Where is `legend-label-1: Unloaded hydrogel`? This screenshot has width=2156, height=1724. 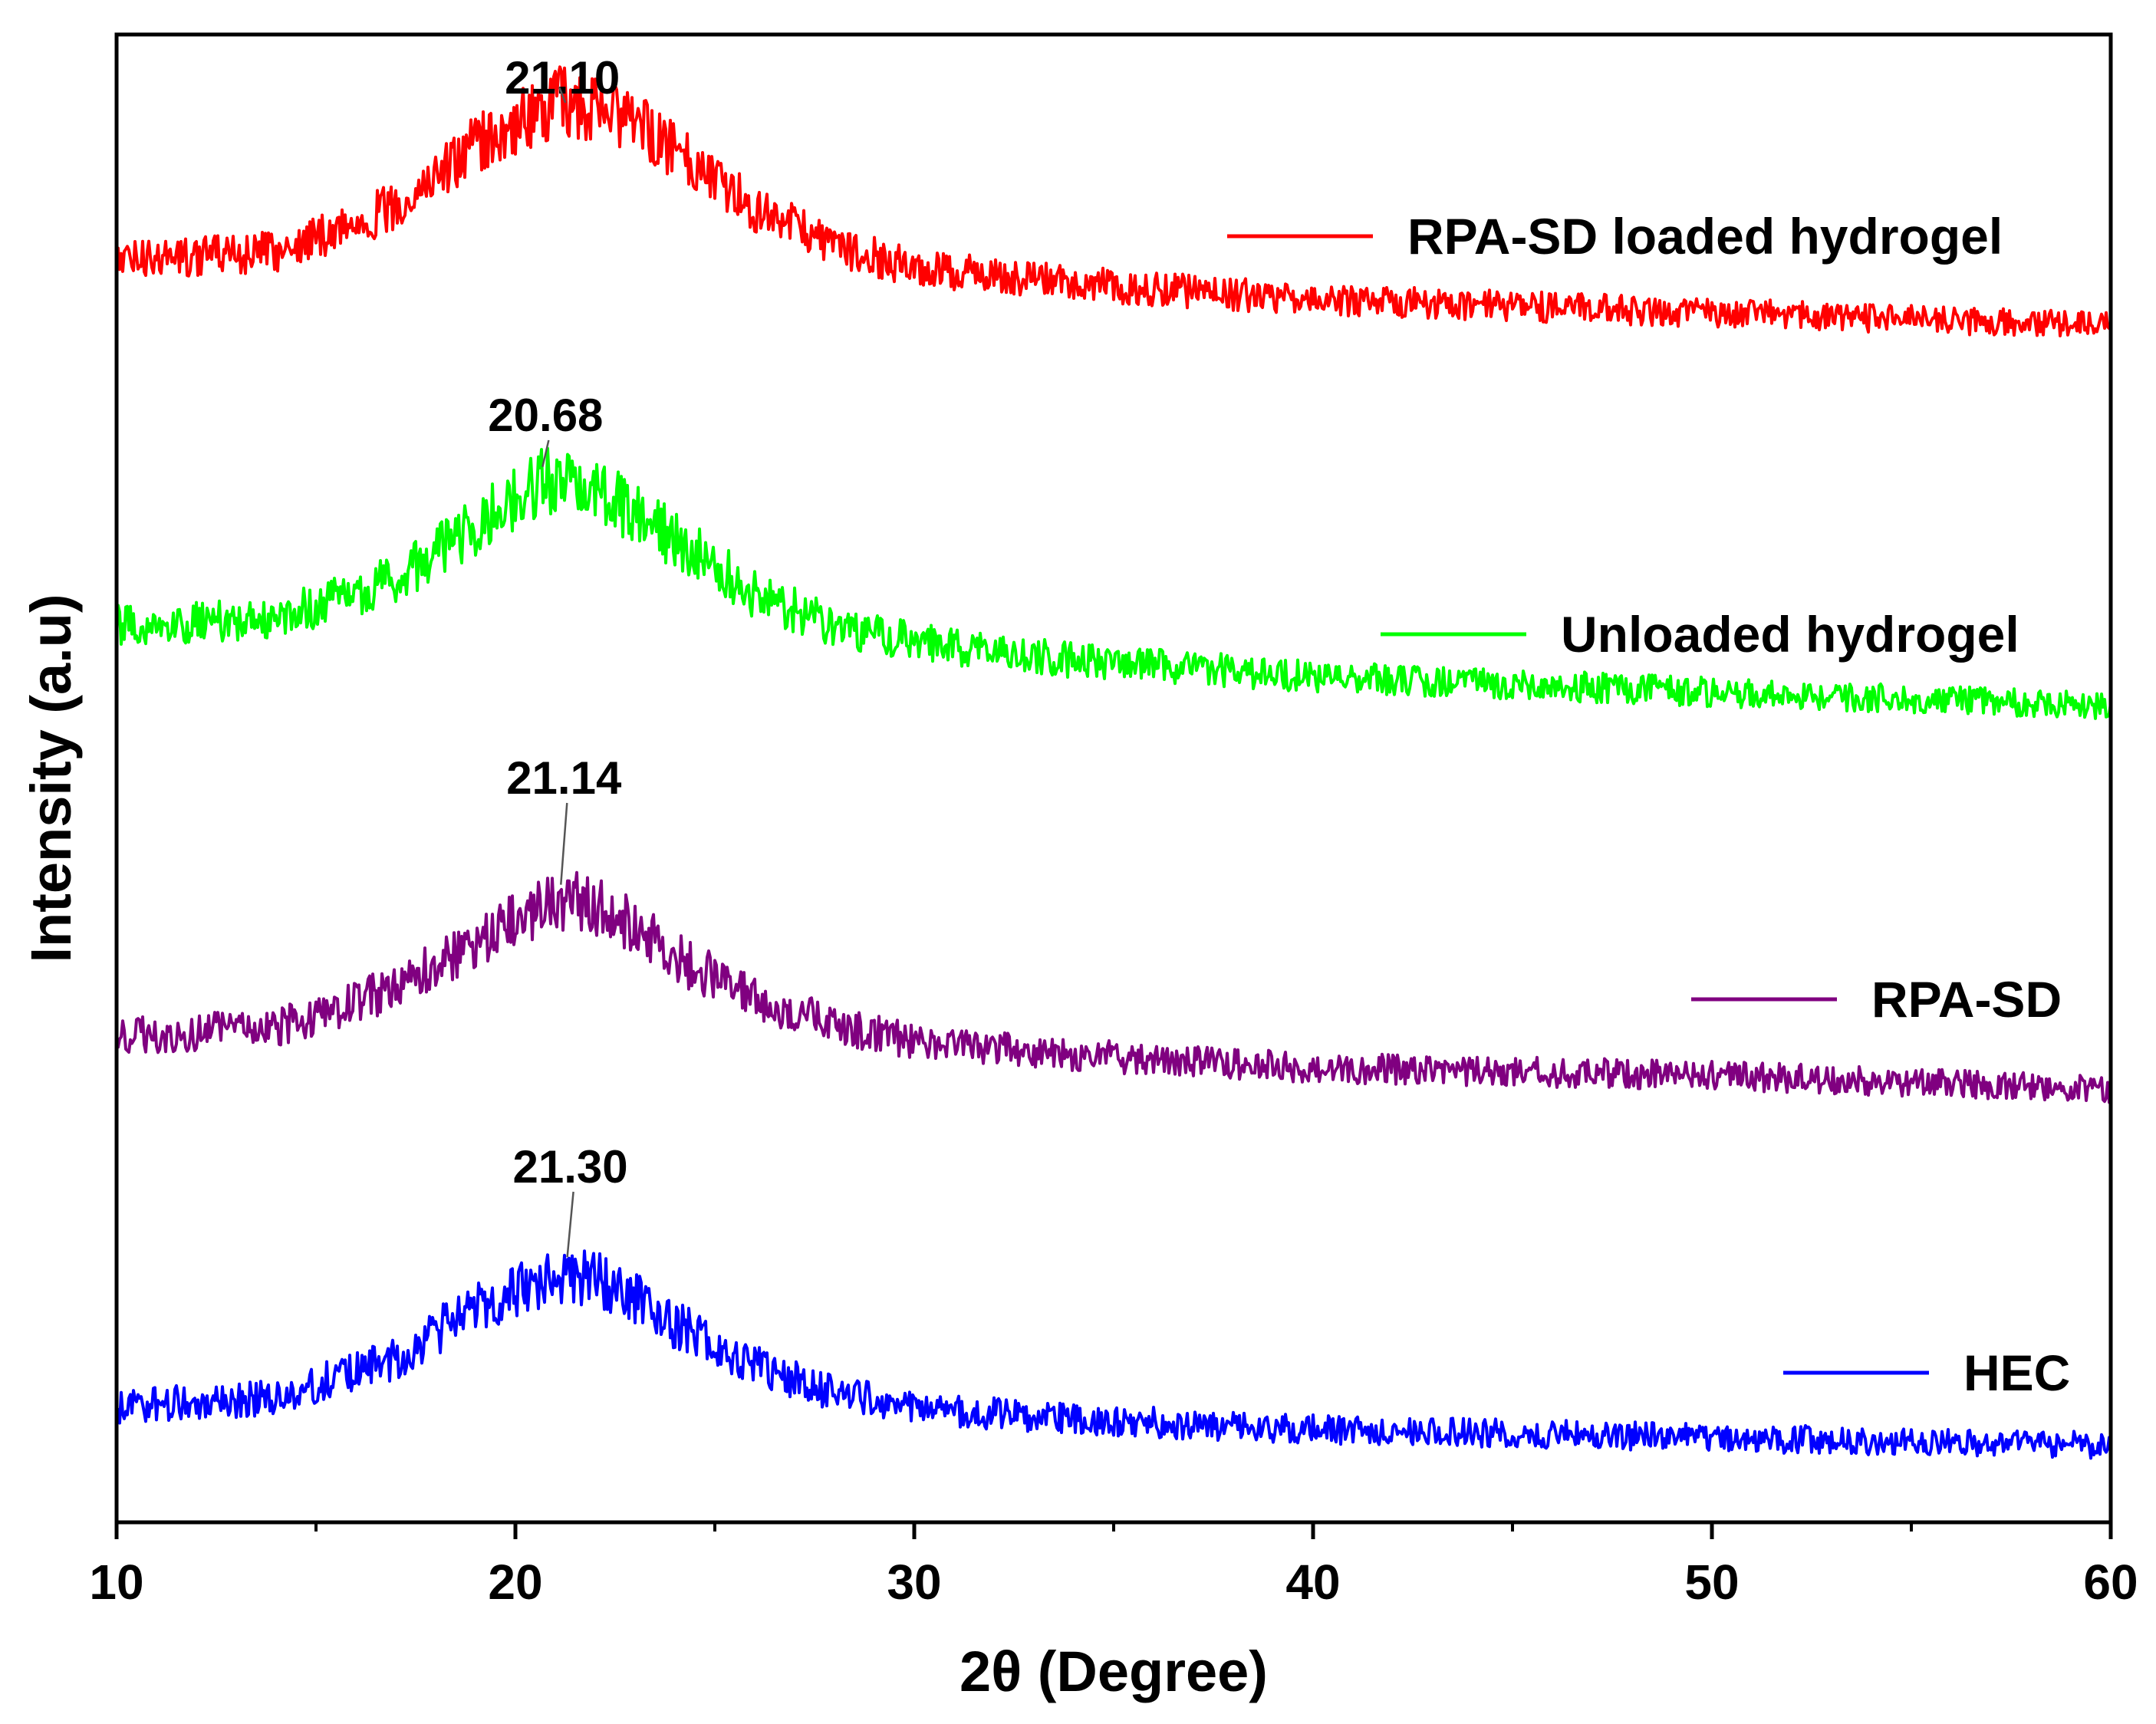 legend-label-1: Unloaded hydrogel is located at coordinates (1790, 635).